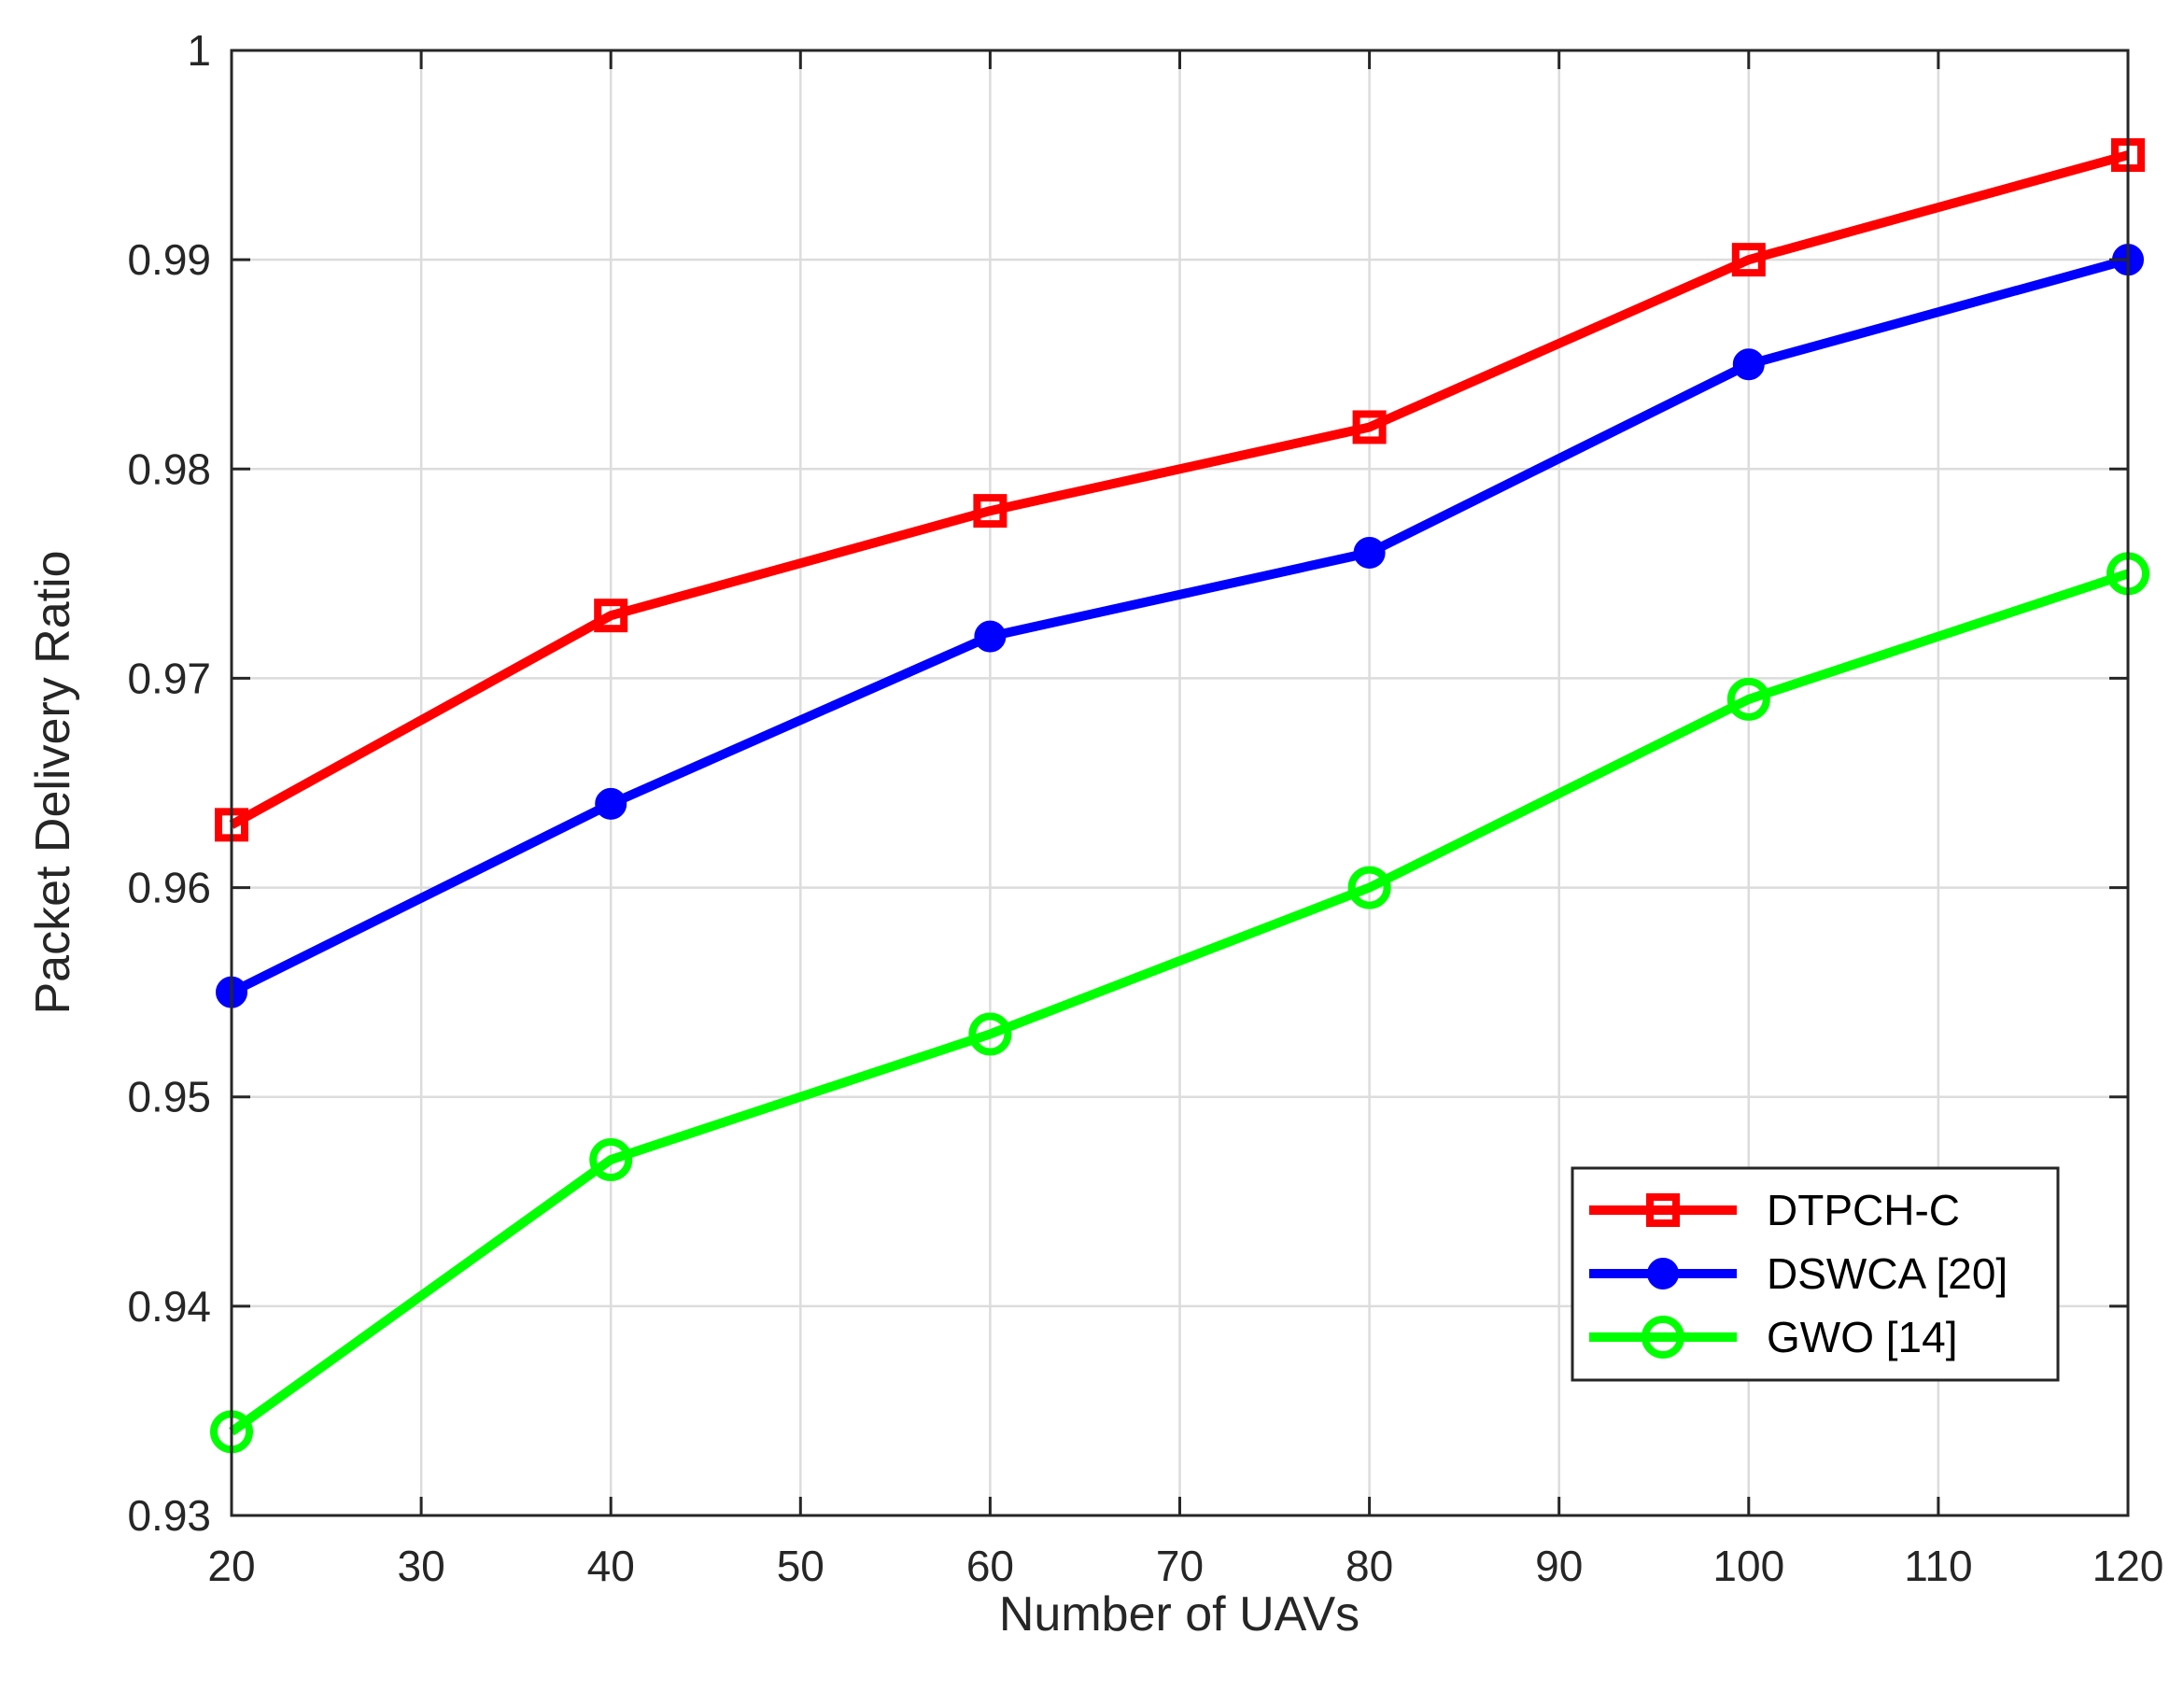 Image resolution: width=2184 pixels, height=1691 pixels. Describe the element at coordinates (169, 888) in the screenshot. I see `y-tick-label: 0.96` at that location.